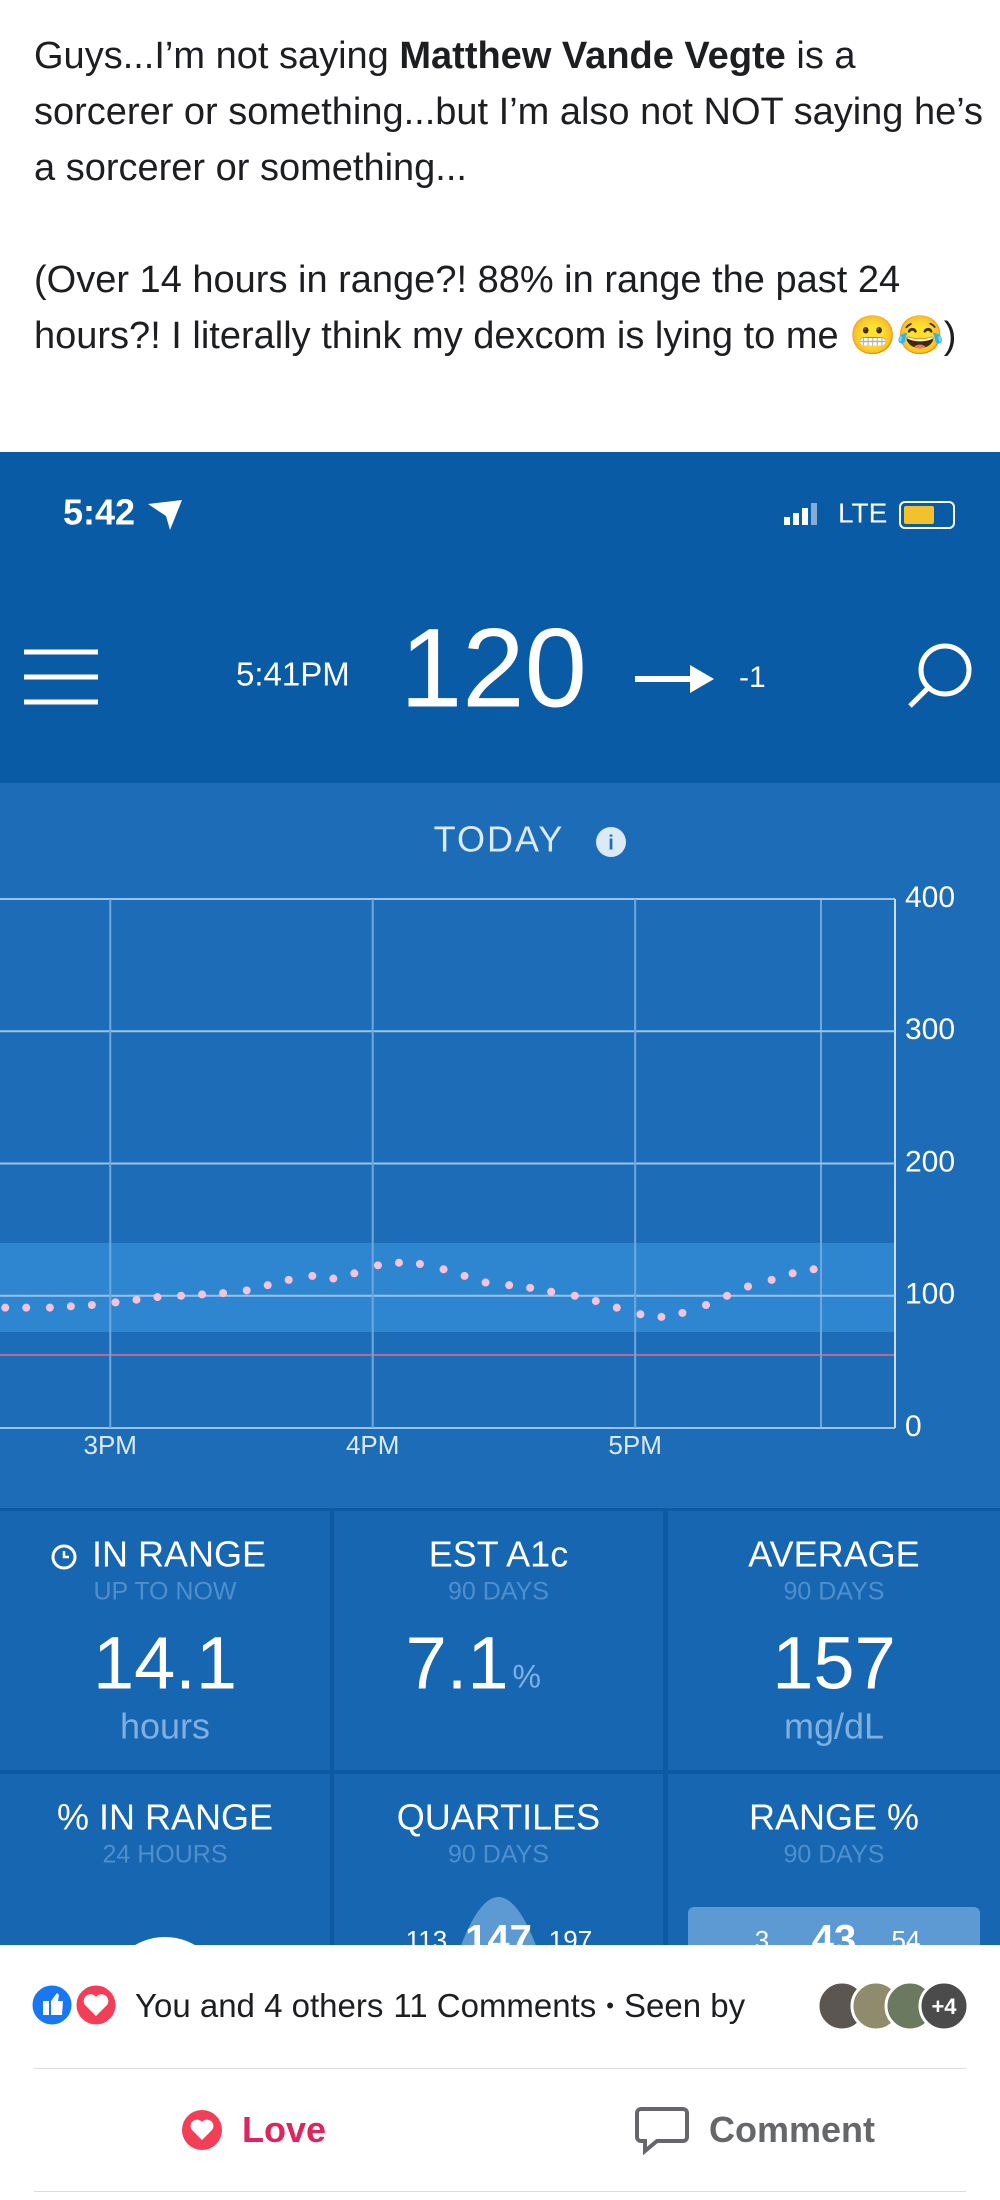 The image size is (1000, 2200). I want to click on comment-label: Comment, so click(792, 2129).